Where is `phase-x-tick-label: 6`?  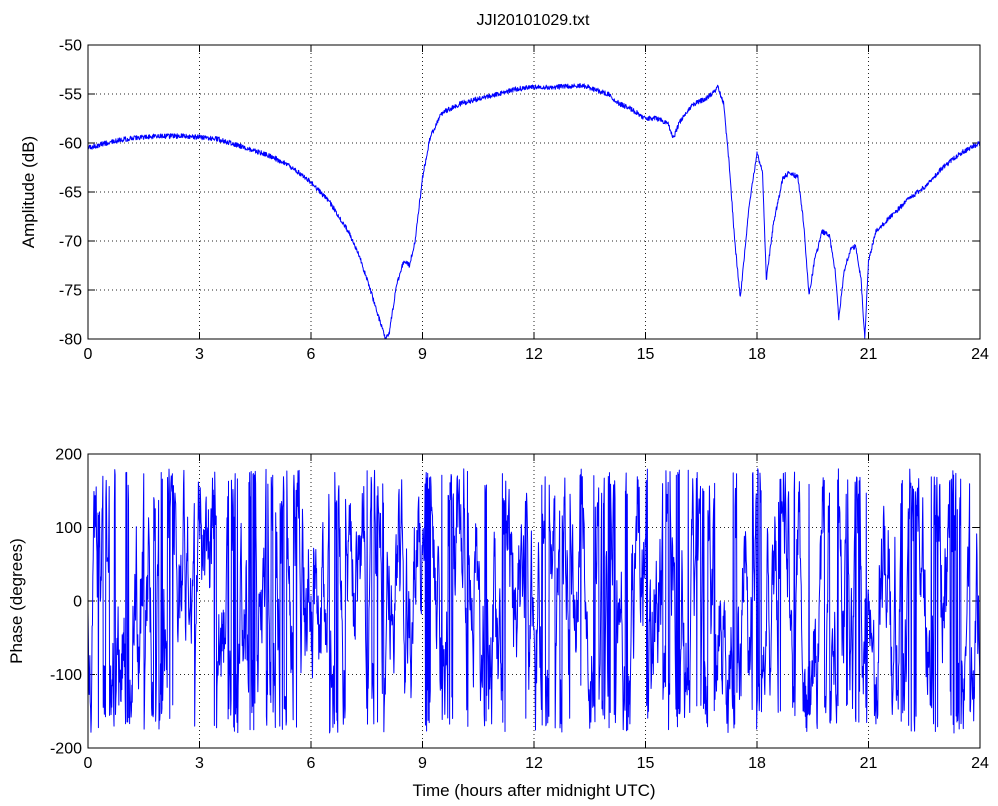
phase-x-tick-label: 6 is located at coordinates (311, 763).